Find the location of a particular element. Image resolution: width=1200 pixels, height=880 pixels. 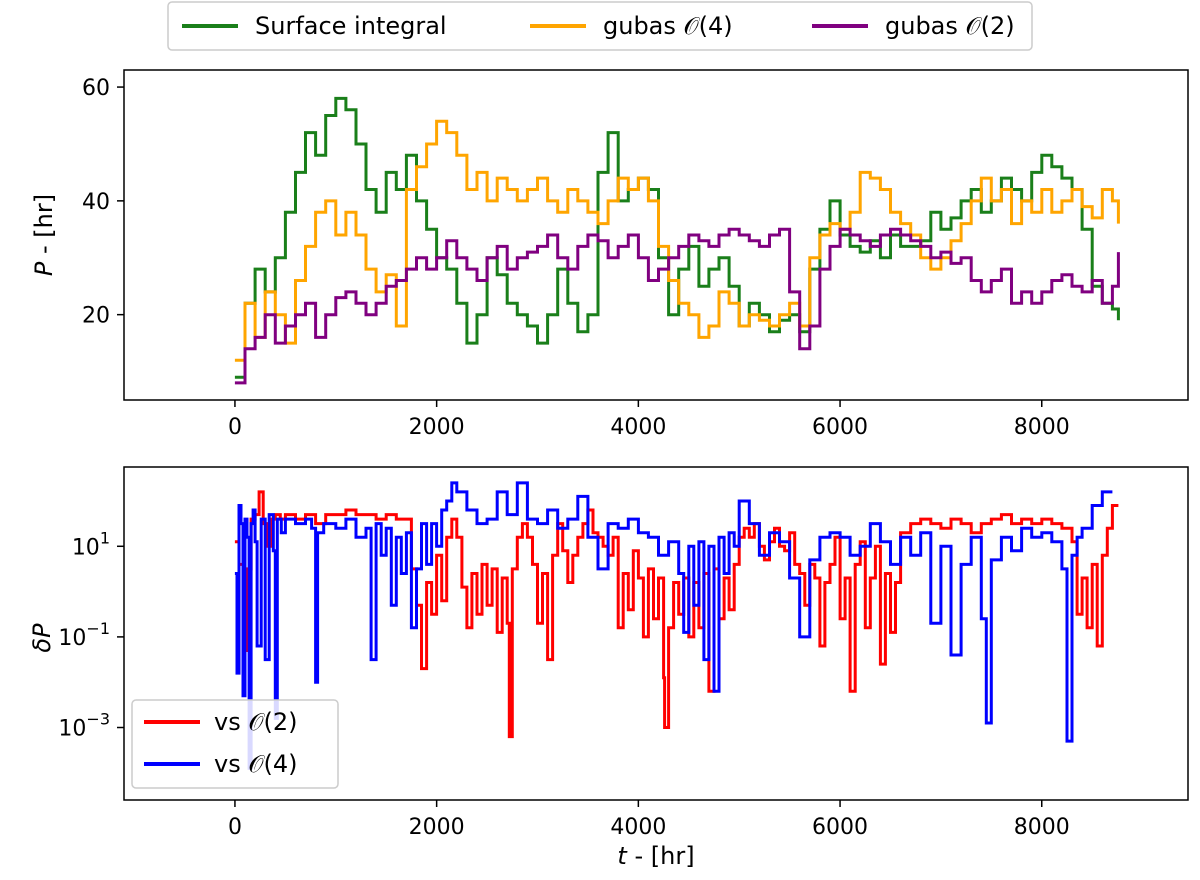

delta-x-tick-label-2000: 2000 is located at coordinates (437, 827).